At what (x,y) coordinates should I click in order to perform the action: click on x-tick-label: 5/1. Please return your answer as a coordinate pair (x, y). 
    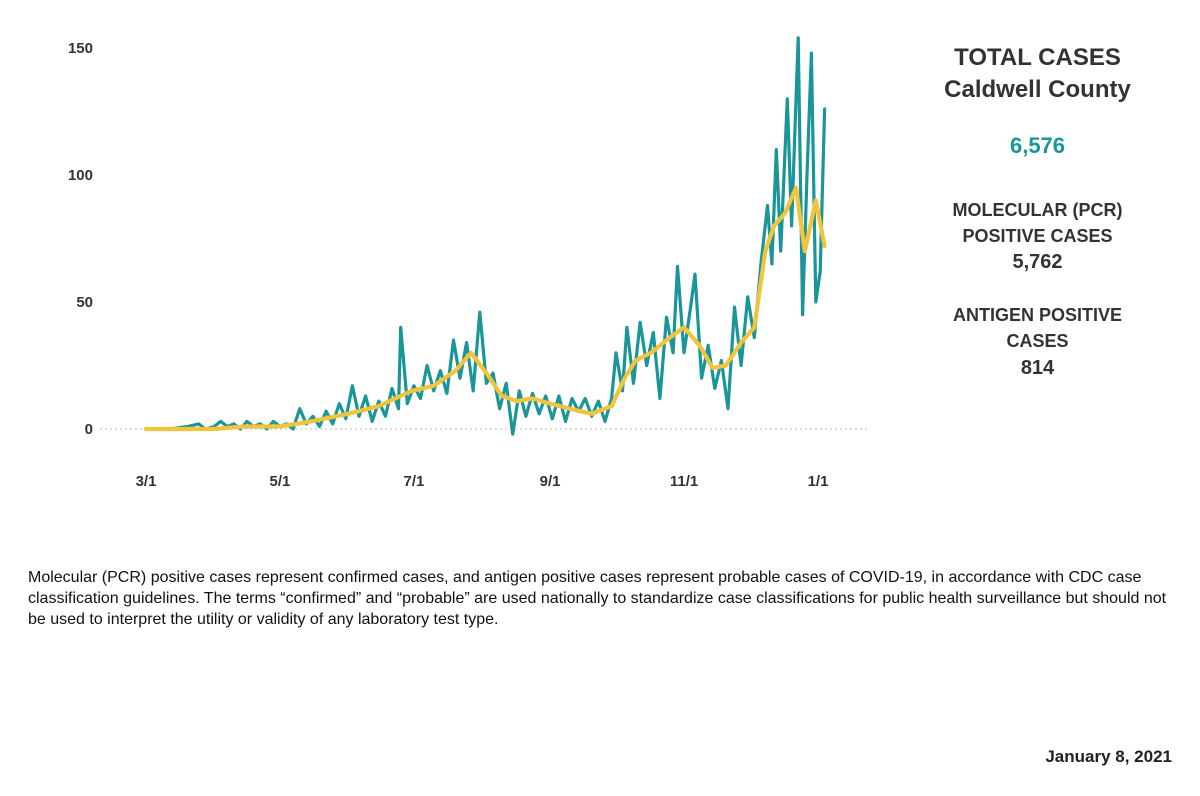
    Looking at the image, I should click on (280, 481).